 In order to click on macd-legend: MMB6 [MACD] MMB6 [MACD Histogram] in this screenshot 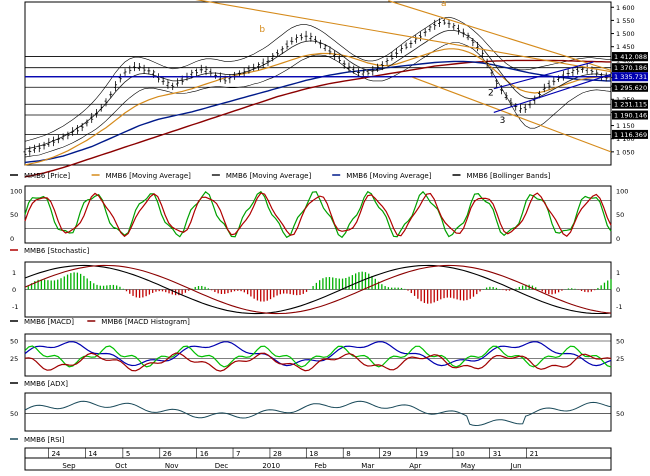, I will do `click(100, 322)`.